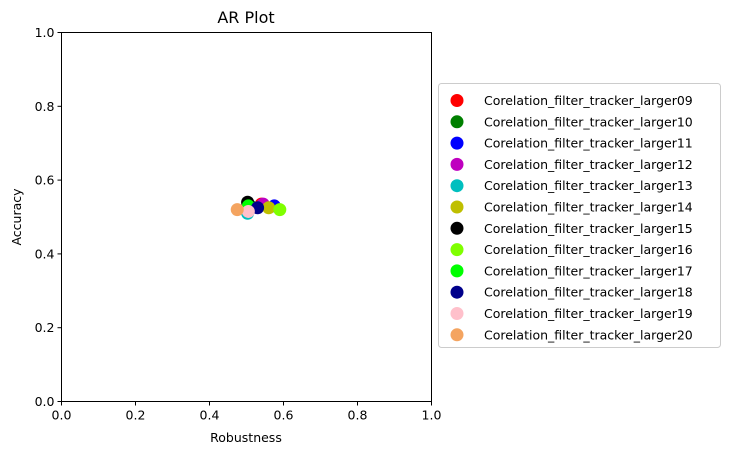 This screenshot has width=730, height=455. Describe the element at coordinates (136, 415) in the screenshot. I see `x-tick-label: 0.2` at that location.